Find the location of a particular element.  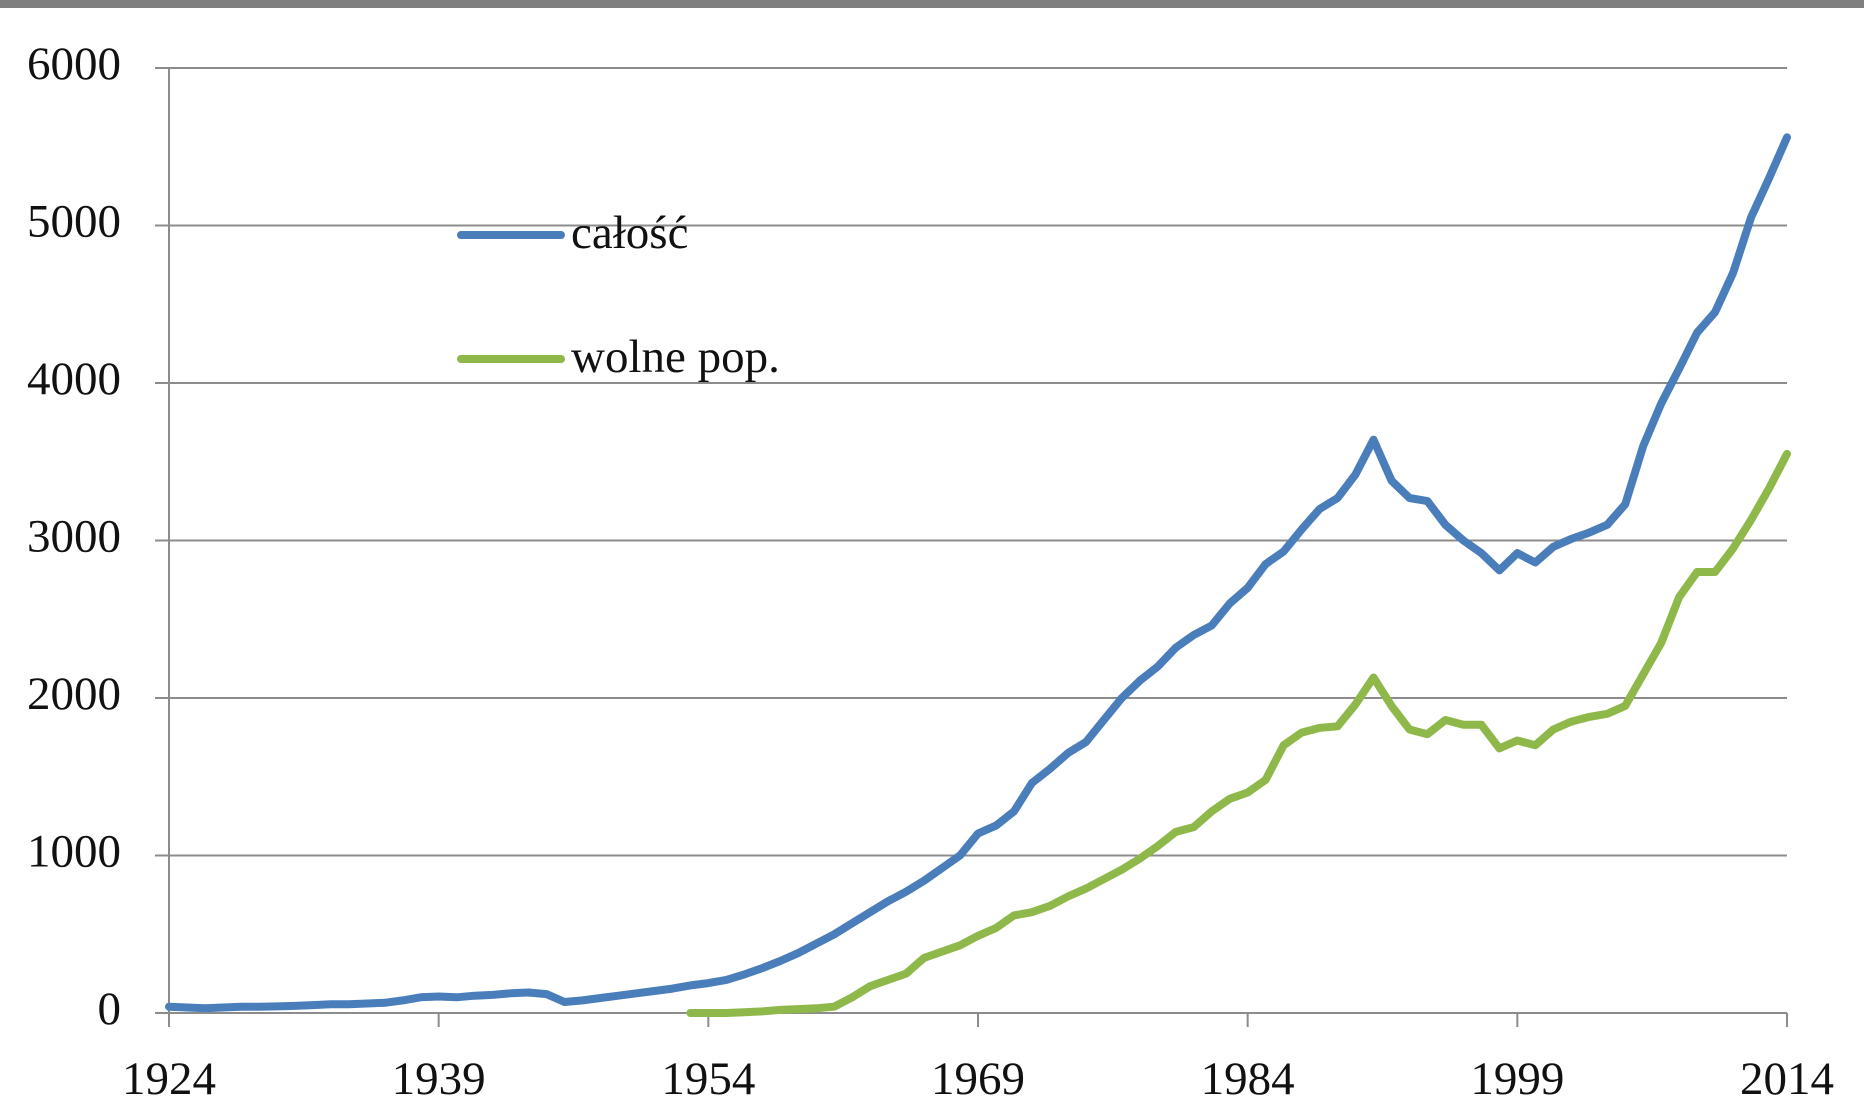

x-tick-label: 2014 is located at coordinates (1787, 1078).